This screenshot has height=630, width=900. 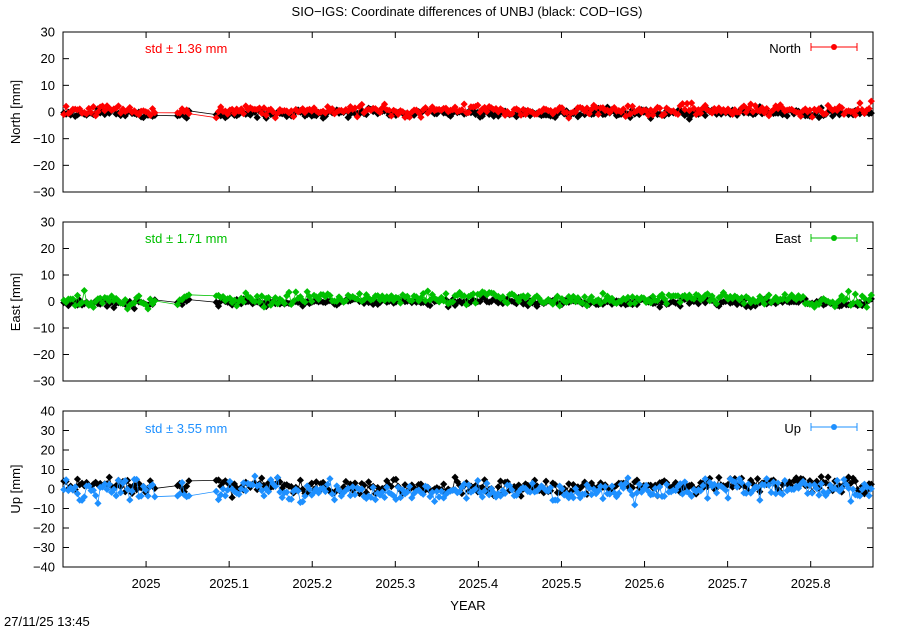 I want to click on y-tick-label-up: 30, so click(x=48, y=430).